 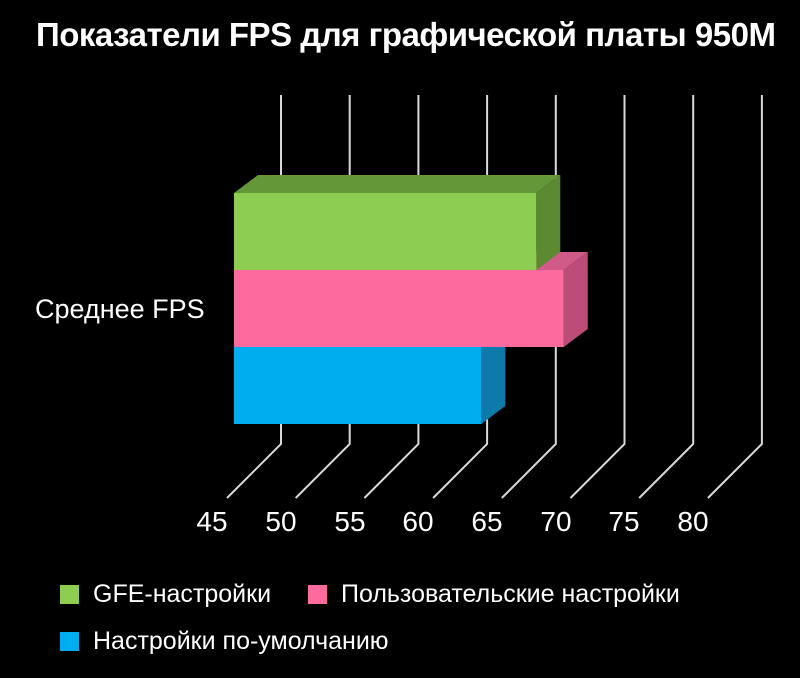 I want to click on x-tick-label: 70, so click(x=556, y=521).